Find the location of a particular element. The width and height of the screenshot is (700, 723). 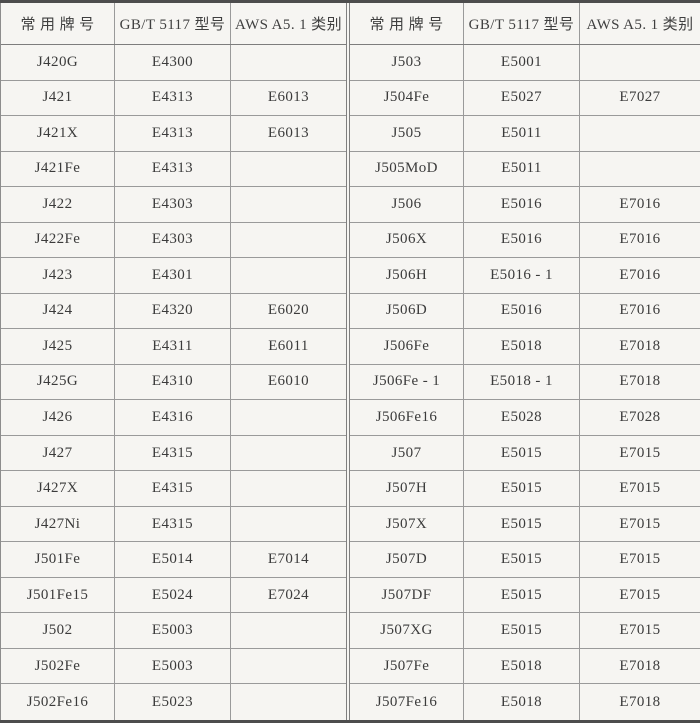

table-row: J425G E4310 E6010 is located at coordinates (173, 382).